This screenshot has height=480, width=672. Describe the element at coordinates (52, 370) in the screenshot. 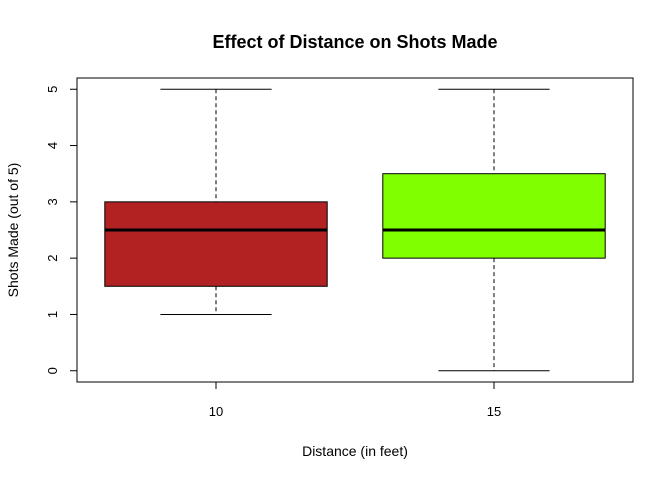

I see `y-tick-label: 0` at that location.